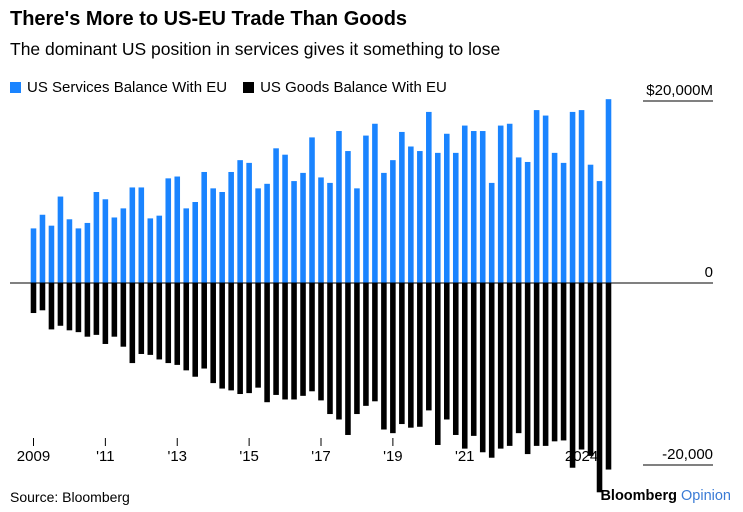 This screenshot has width=743, height=512. Describe the element at coordinates (118, 87) in the screenshot. I see `legend-item-services: US Services Balance With EU` at that location.